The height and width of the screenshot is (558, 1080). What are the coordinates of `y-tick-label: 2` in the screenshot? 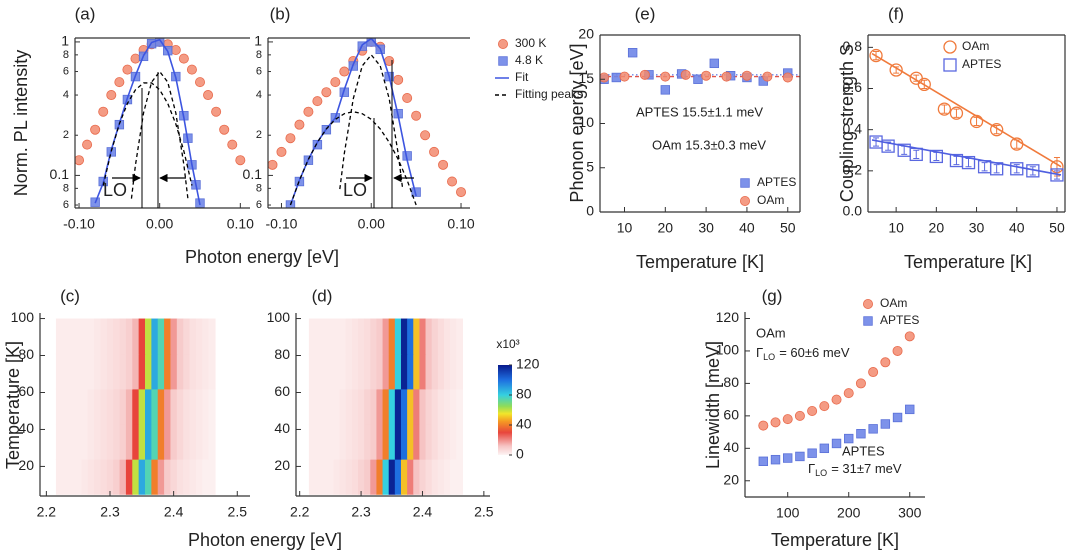 It's located at (259, 135).